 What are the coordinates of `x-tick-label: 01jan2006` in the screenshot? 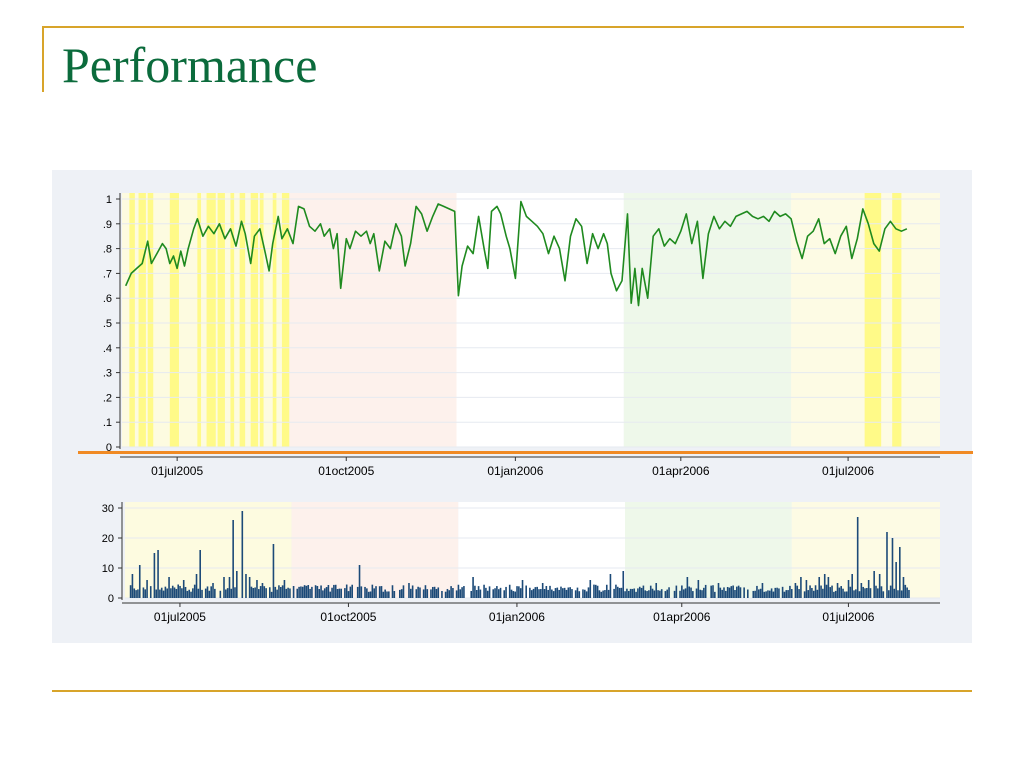 It's located at (515, 471).